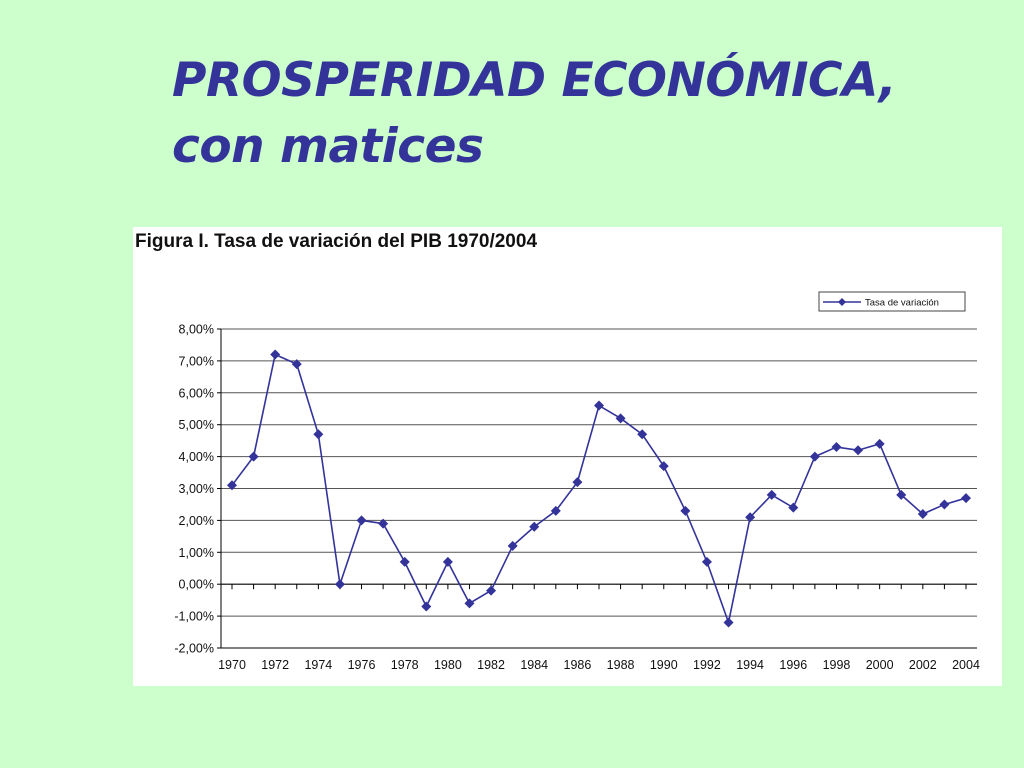 This screenshot has height=768, width=1024. What do you see at coordinates (793, 665) in the screenshot?
I see `x-tick-label: 1996` at bounding box center [793, 665].